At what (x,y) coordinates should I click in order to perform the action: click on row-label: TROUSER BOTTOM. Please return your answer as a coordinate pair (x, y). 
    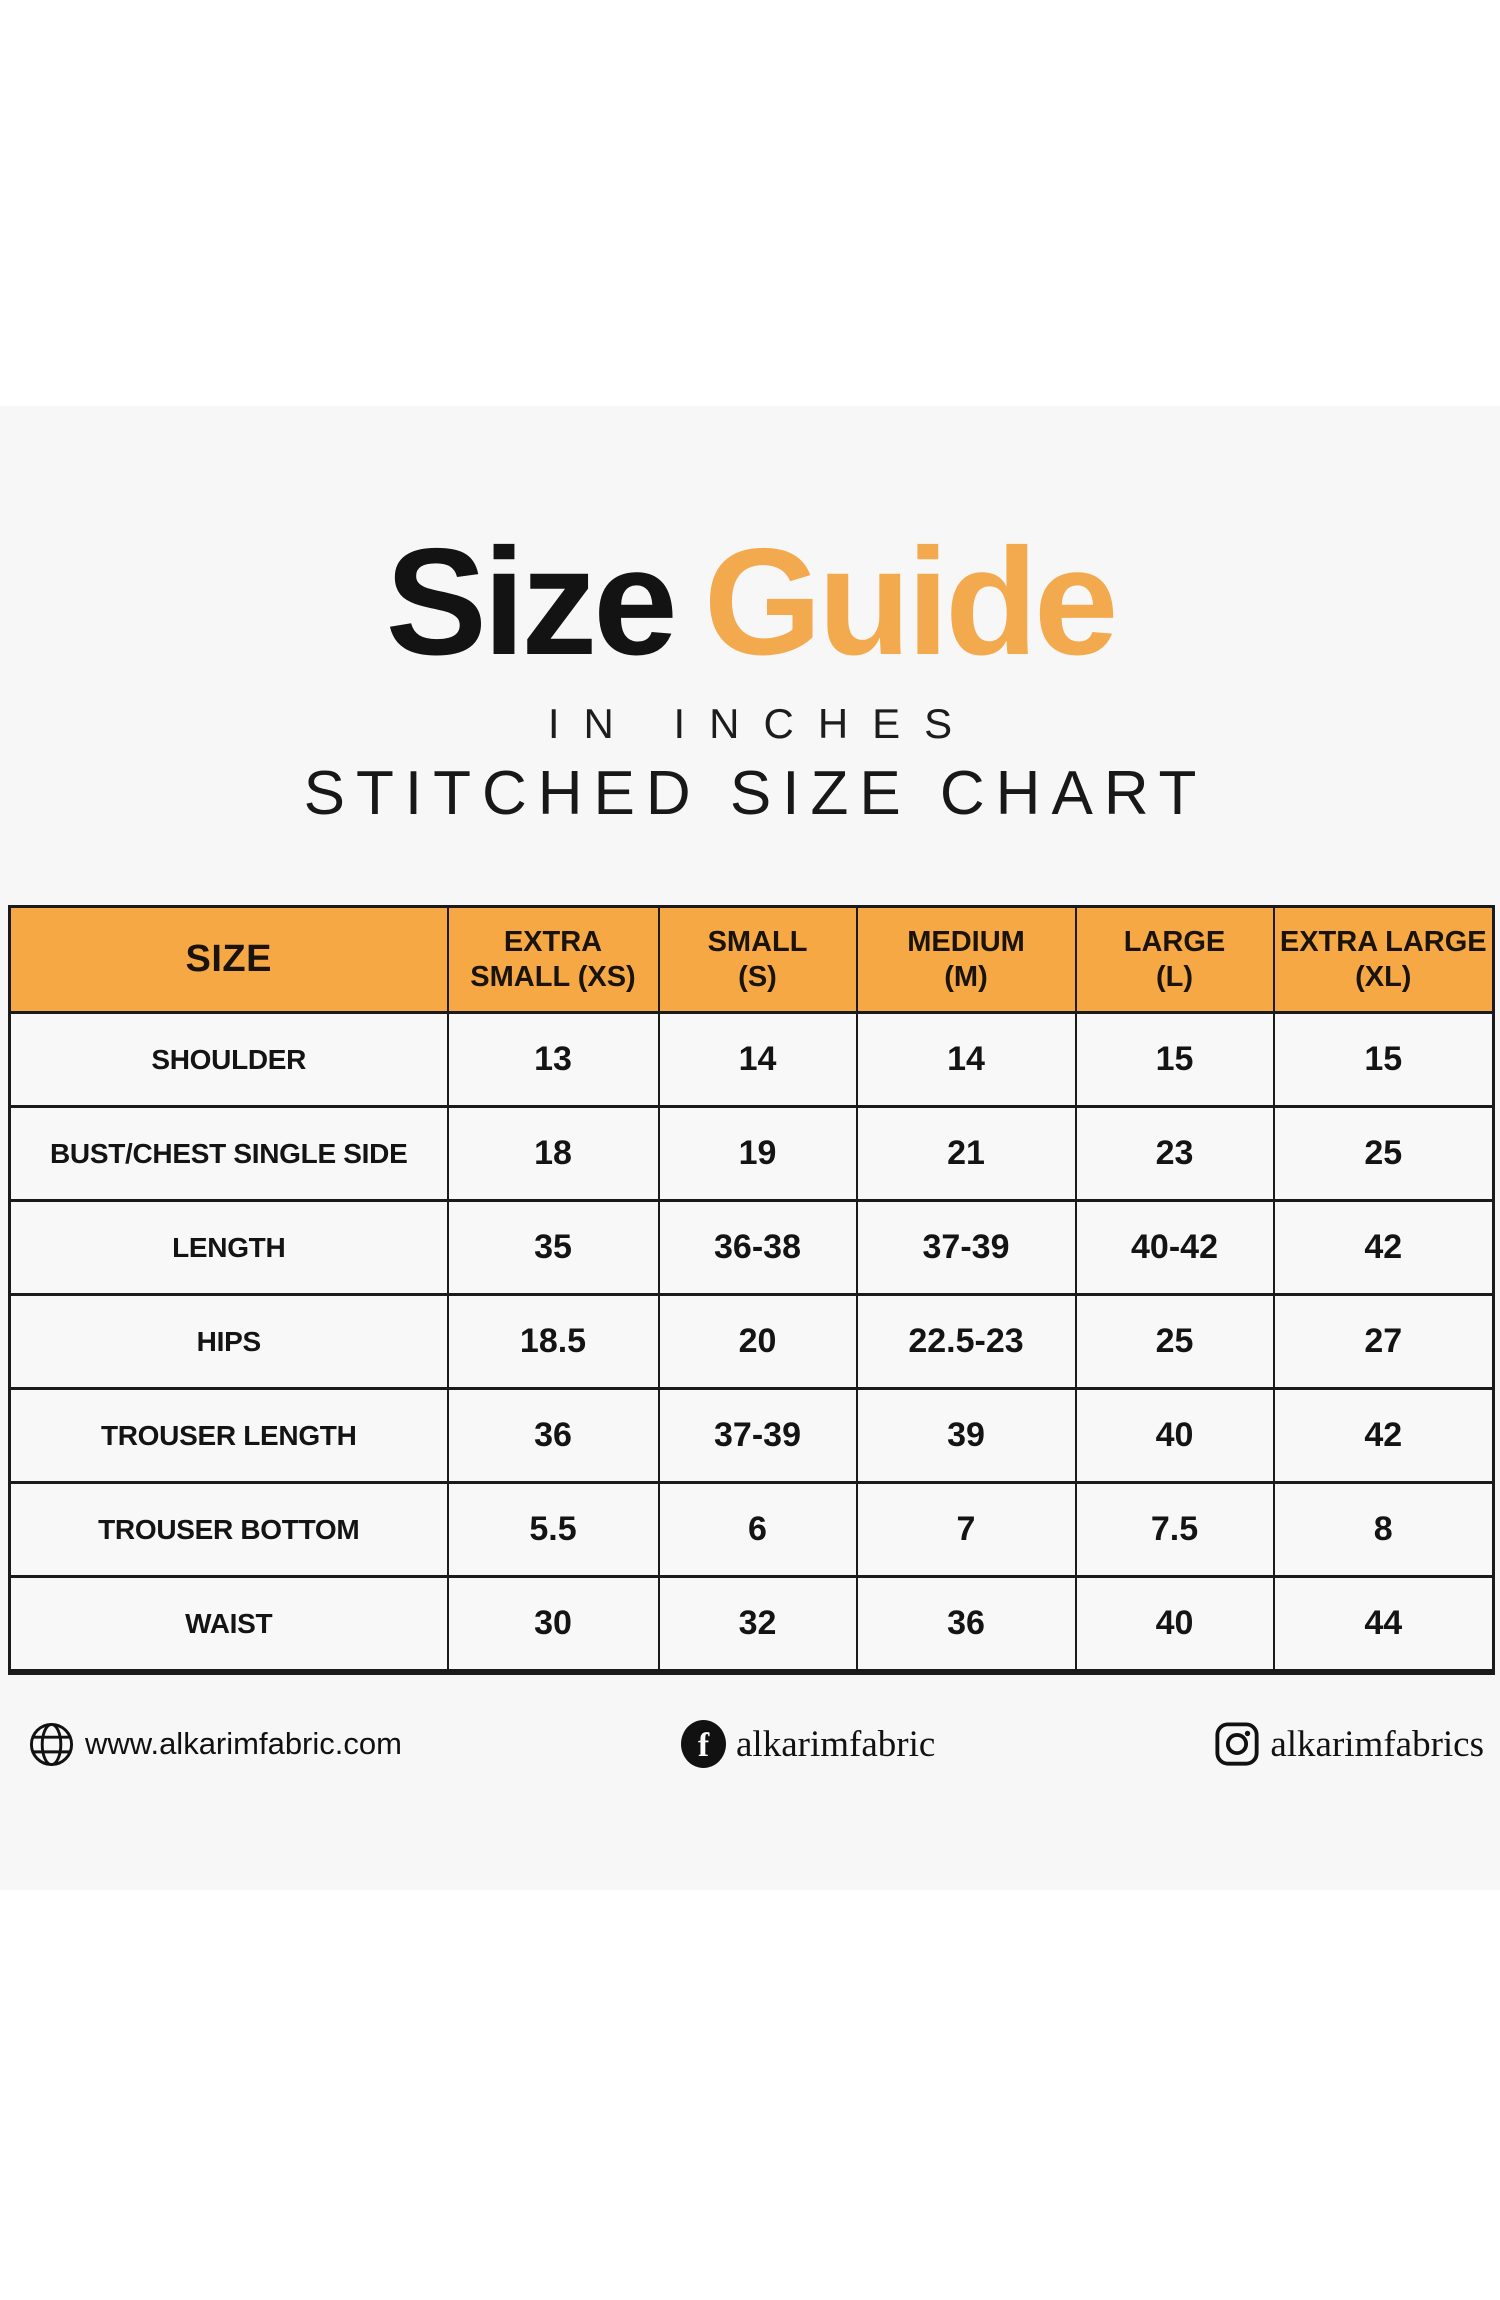
    Looking at the image, I should click on (228, 1529).